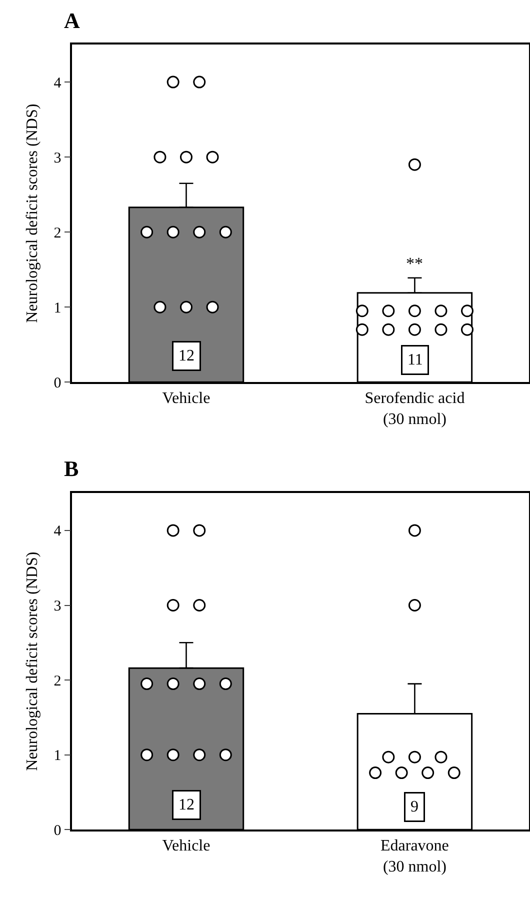 The image size is (530, 904). Describe the element at coordinates (414, 807) in the screenshot. I see `annotation: 9` at that location.